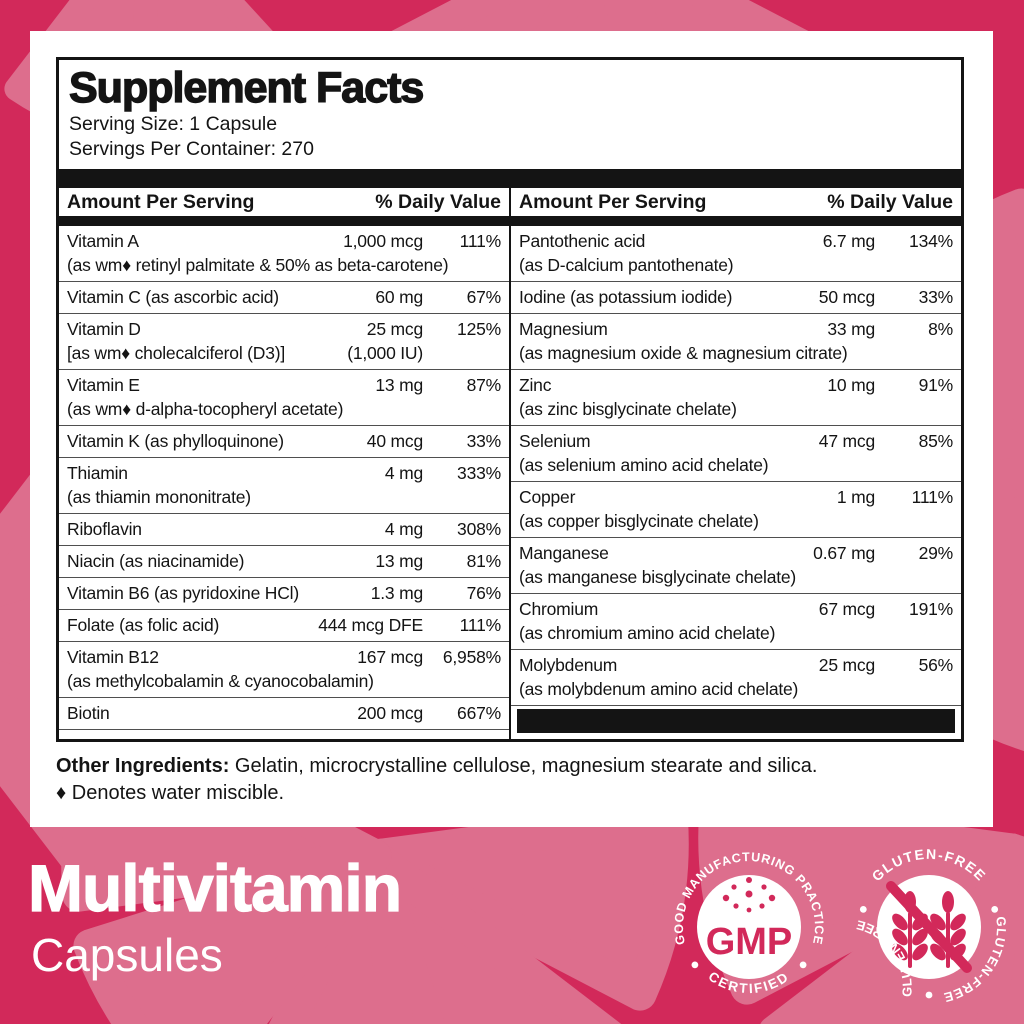  What do you see at coordinates (535, 385) in the screenshot?
I see `nutrient-name: Zinc` at bounding box center [535, 385].